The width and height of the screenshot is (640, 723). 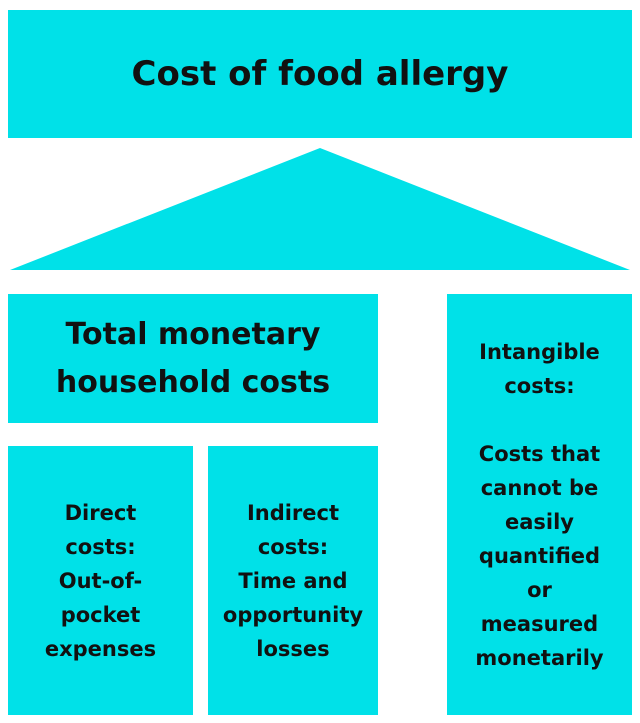 I want to click on intangible-heading: Intangible, so click(x=539, y=351).